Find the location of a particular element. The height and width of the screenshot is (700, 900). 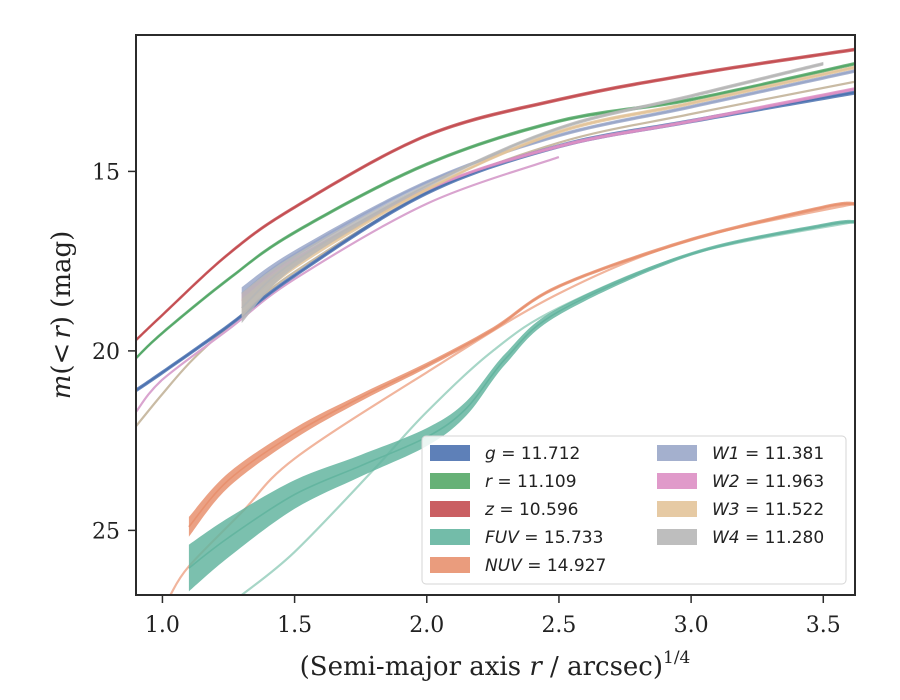

legend-label-W4: W4 = 11.280 is located at coordinates (768, 538).